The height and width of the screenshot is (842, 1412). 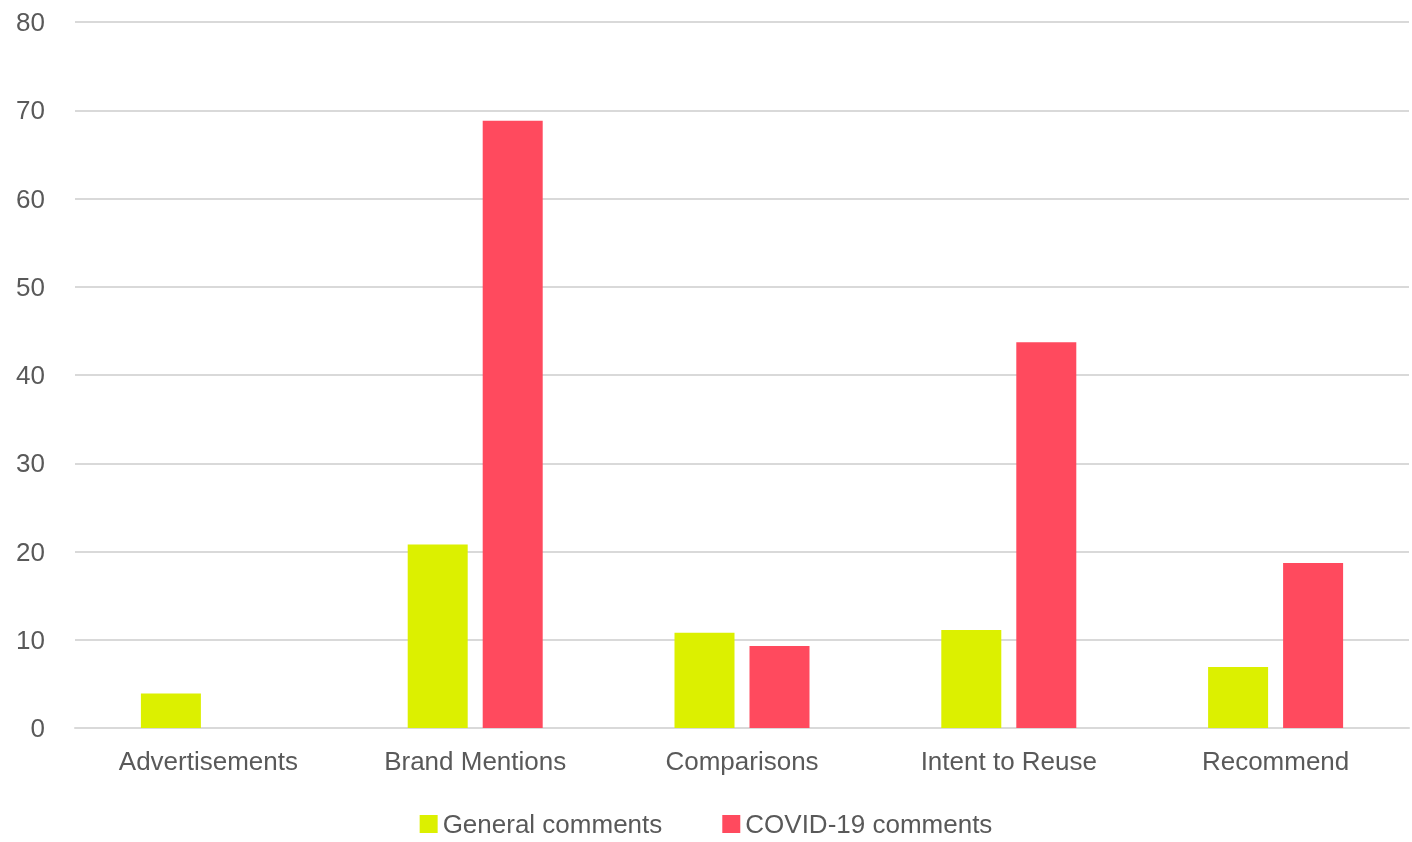 What do you see at coordinates (30, 639) in the screenshot?
I see `y-tick-label: 10` at bounding box center [30, 639].